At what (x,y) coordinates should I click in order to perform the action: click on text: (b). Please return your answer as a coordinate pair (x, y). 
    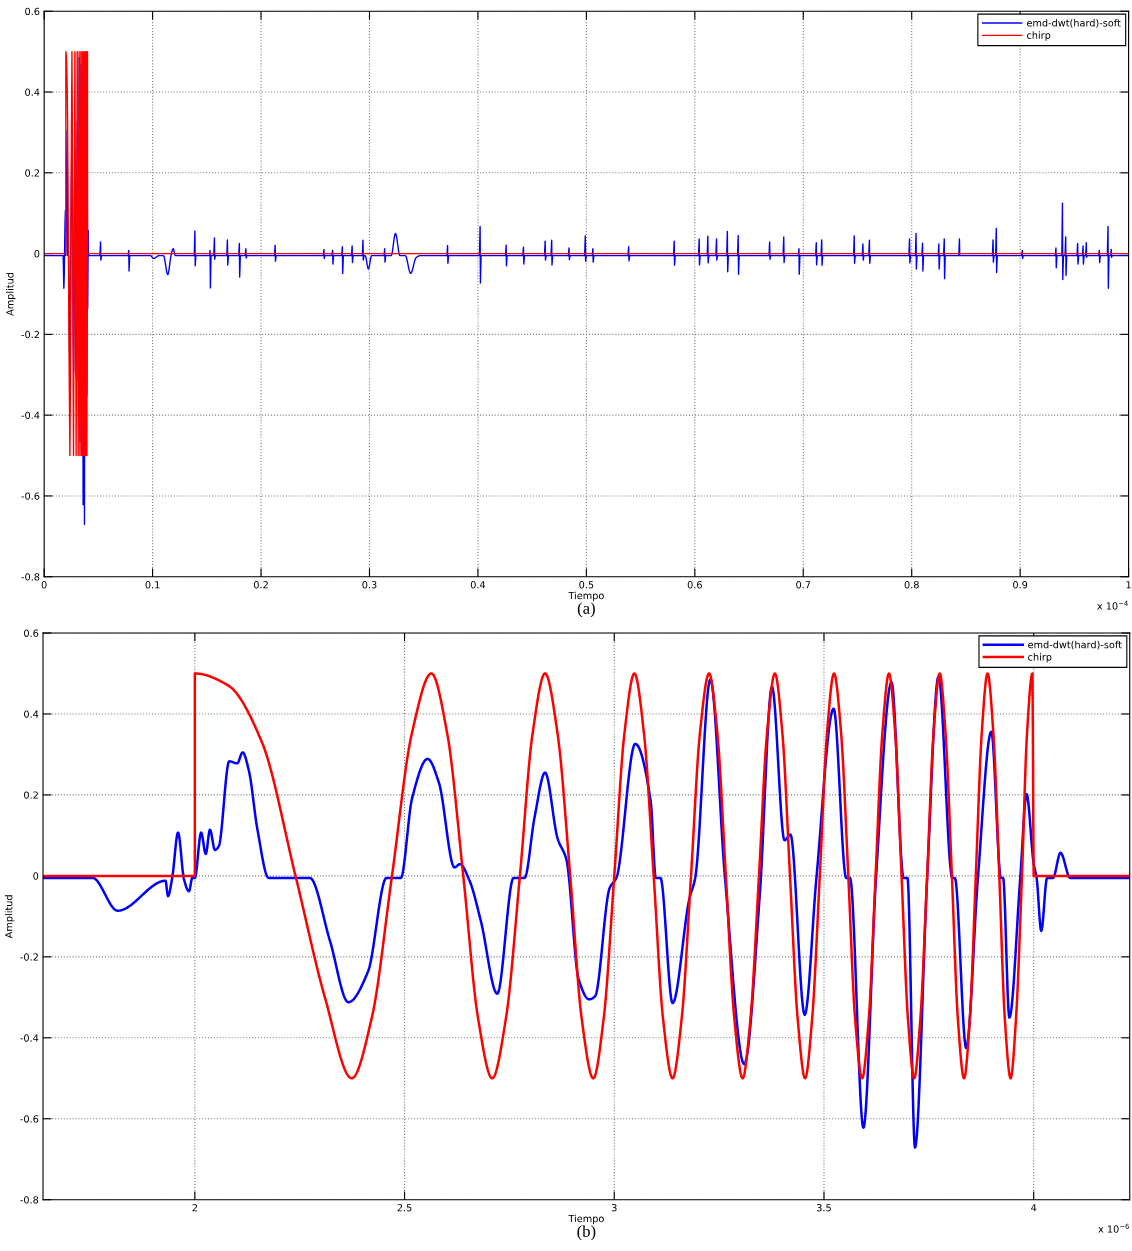
    Looking at the image, I should click on (586, 1233).